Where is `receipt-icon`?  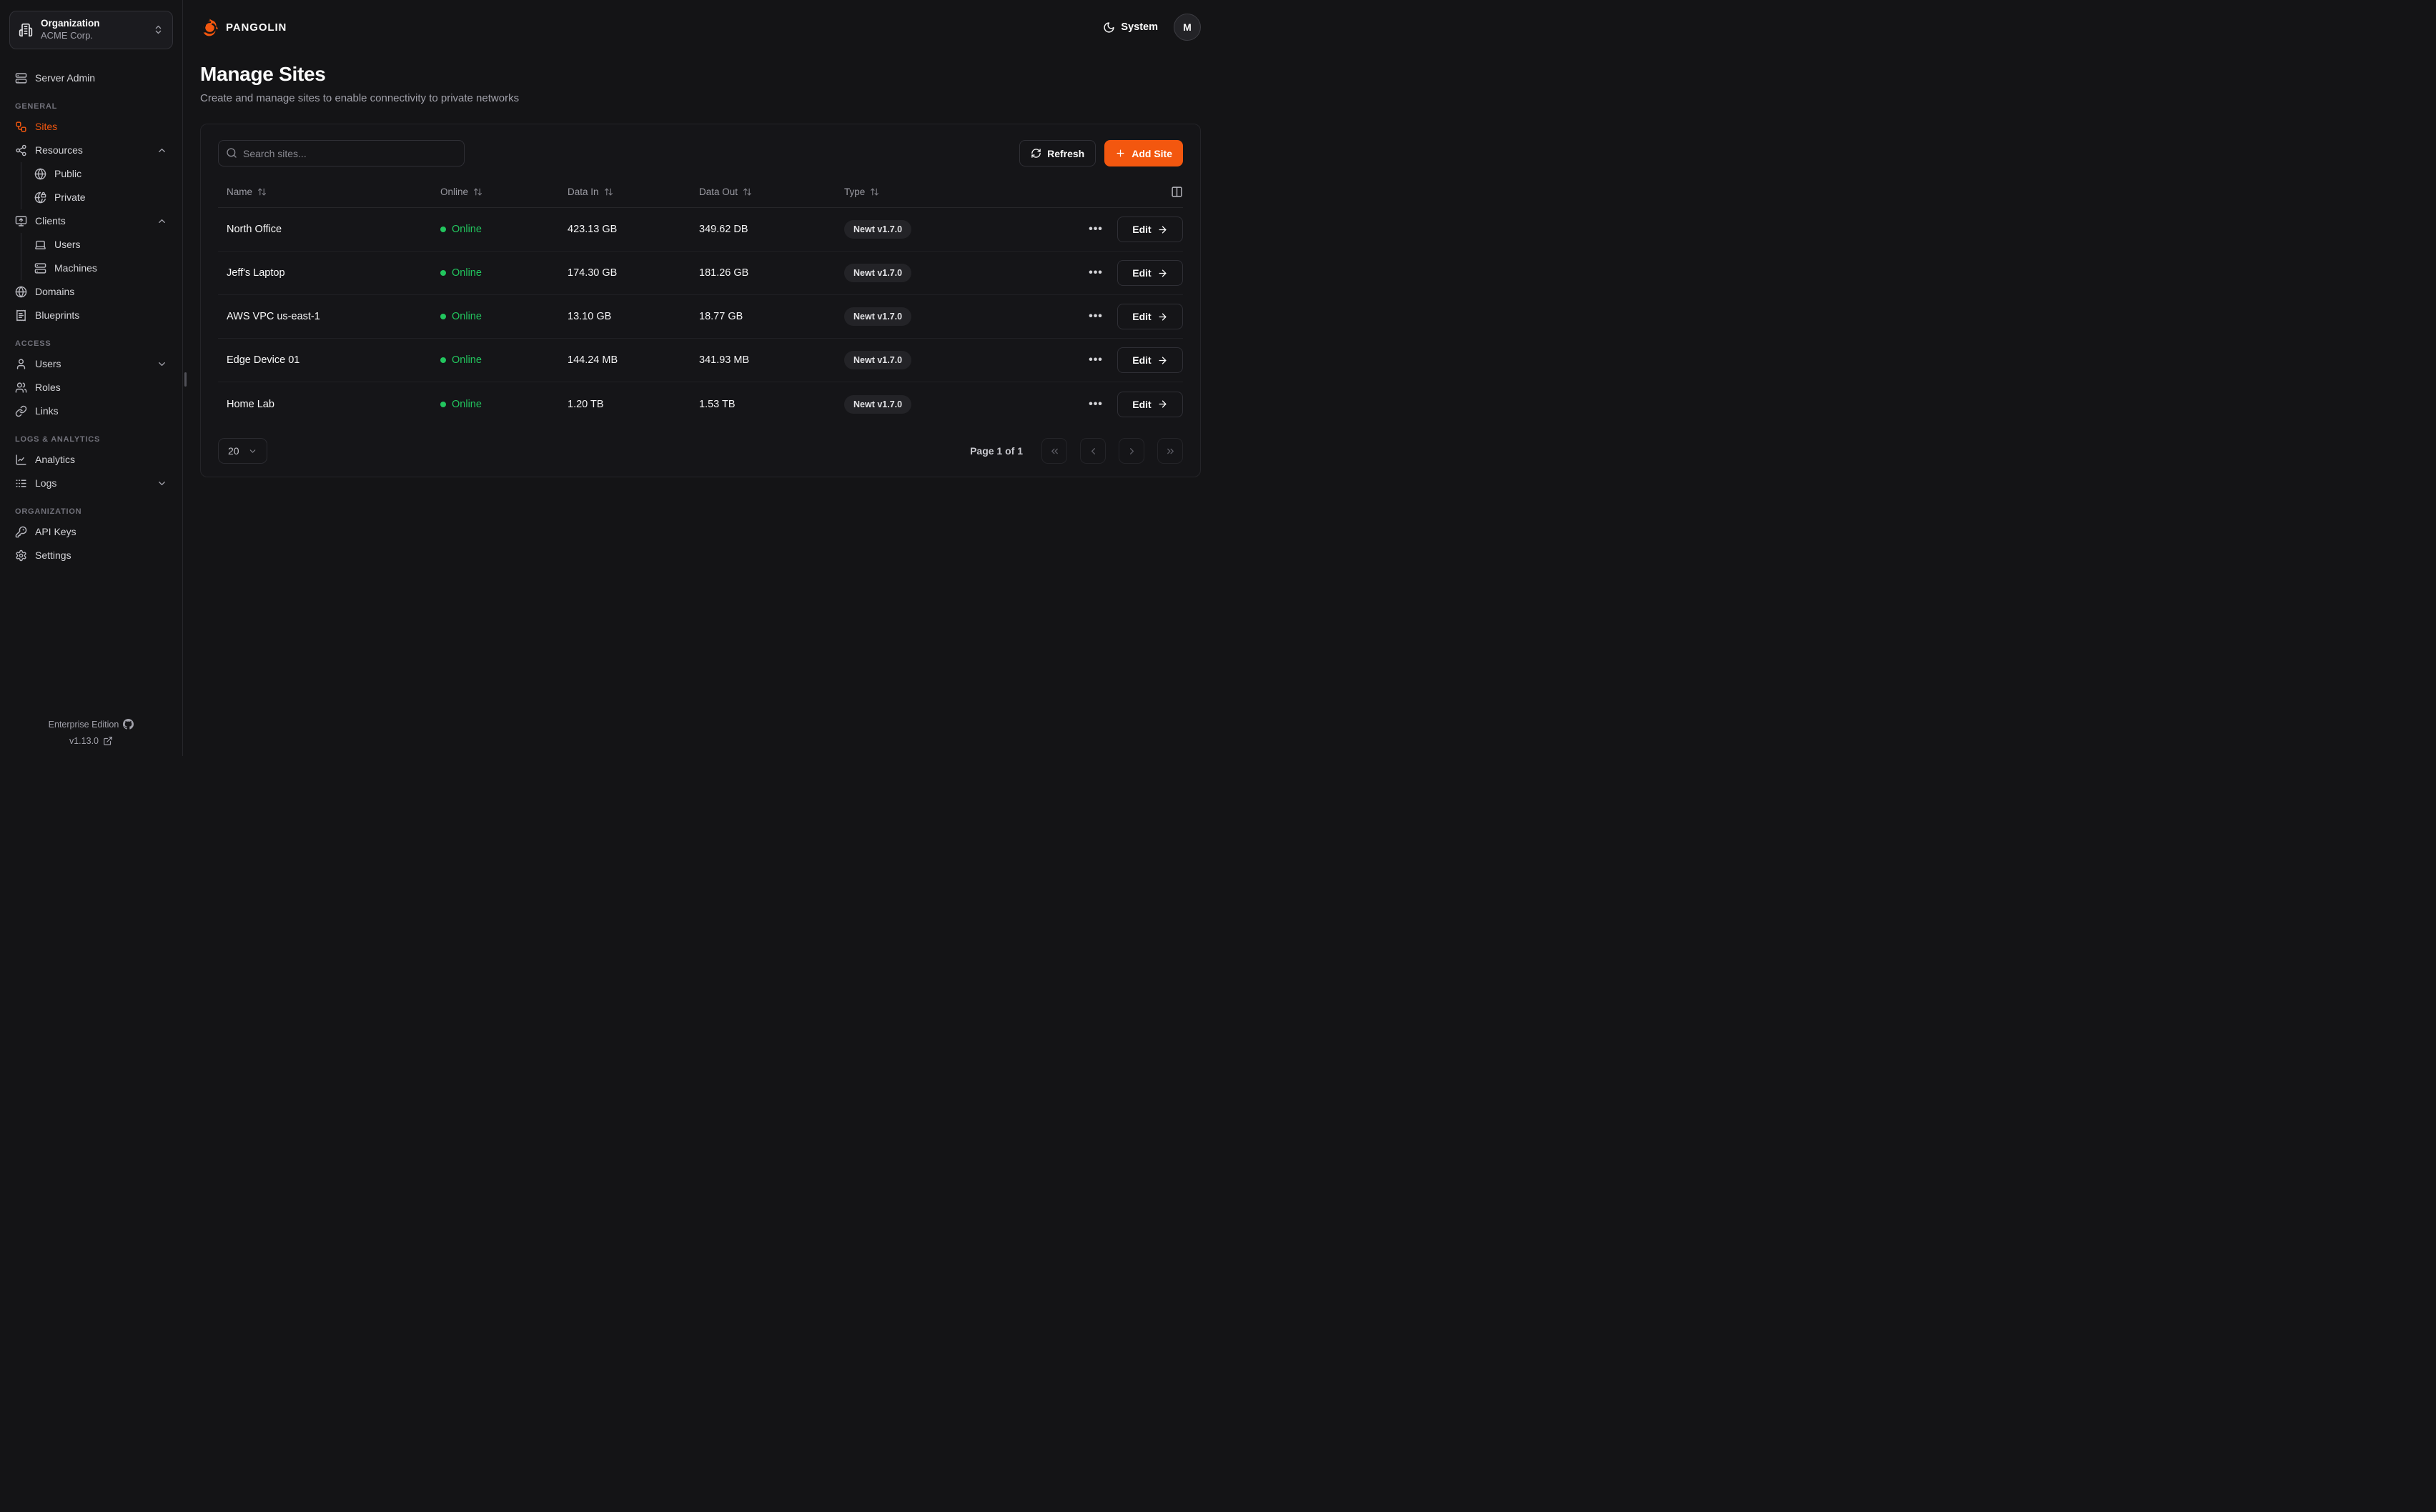
receipt-icon is located at coordinates (21, 316).